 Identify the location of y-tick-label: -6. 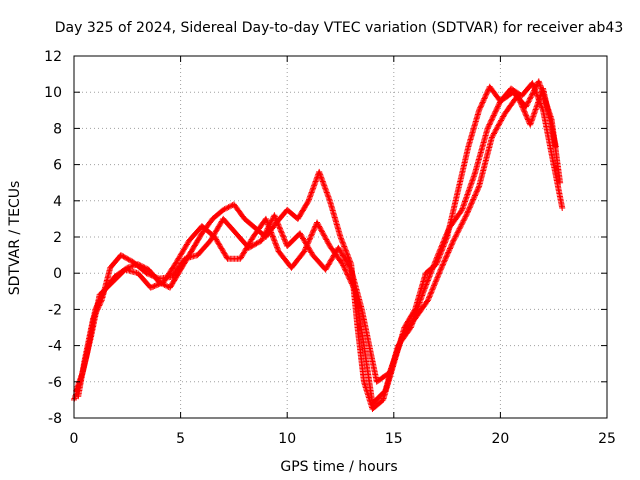
(55, 383).